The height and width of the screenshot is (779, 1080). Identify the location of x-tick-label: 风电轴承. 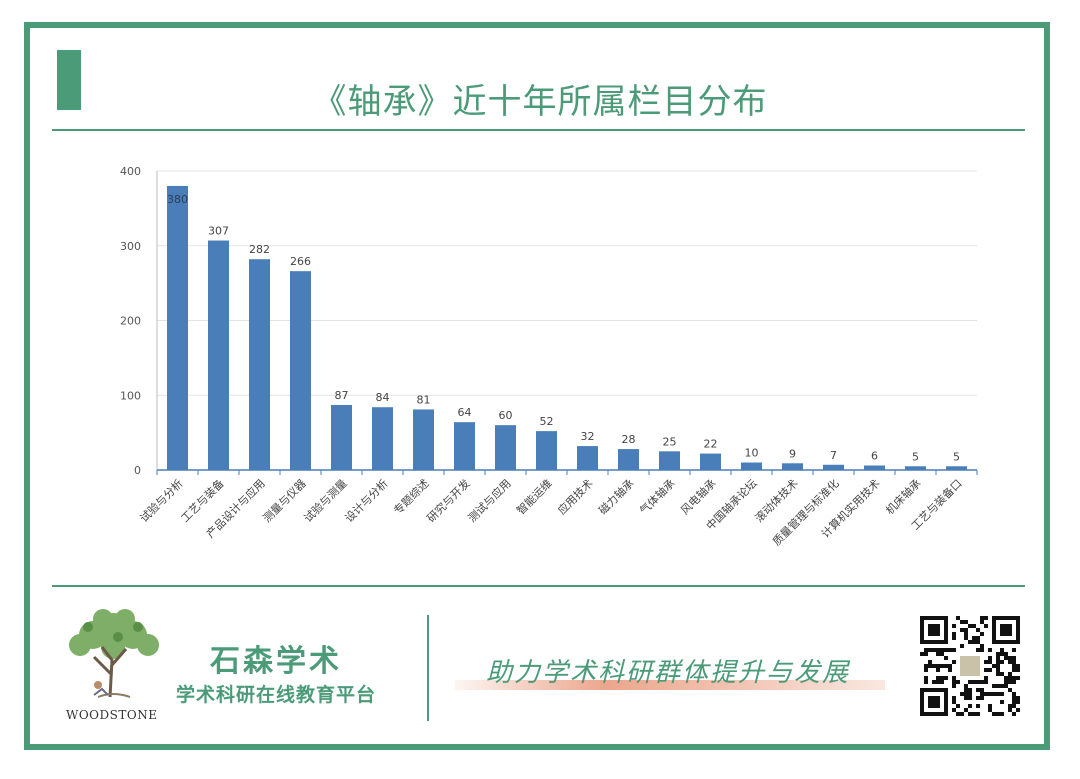
(698, 496).